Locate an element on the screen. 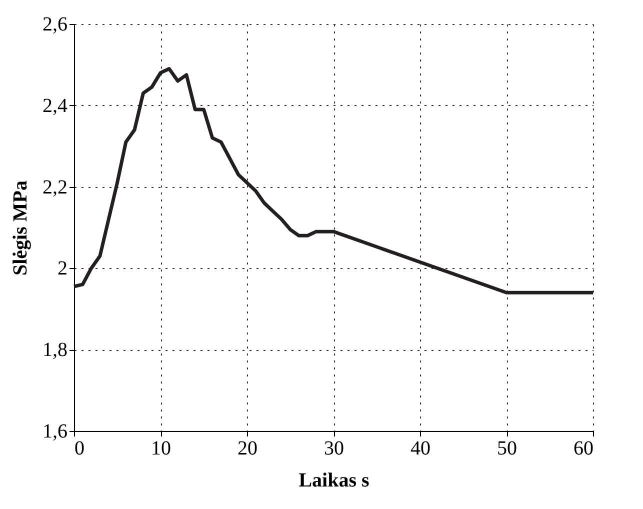 This screenshot has width=643, height=509. y-tick-label: 2,6 is located at coordinates (55, 25).